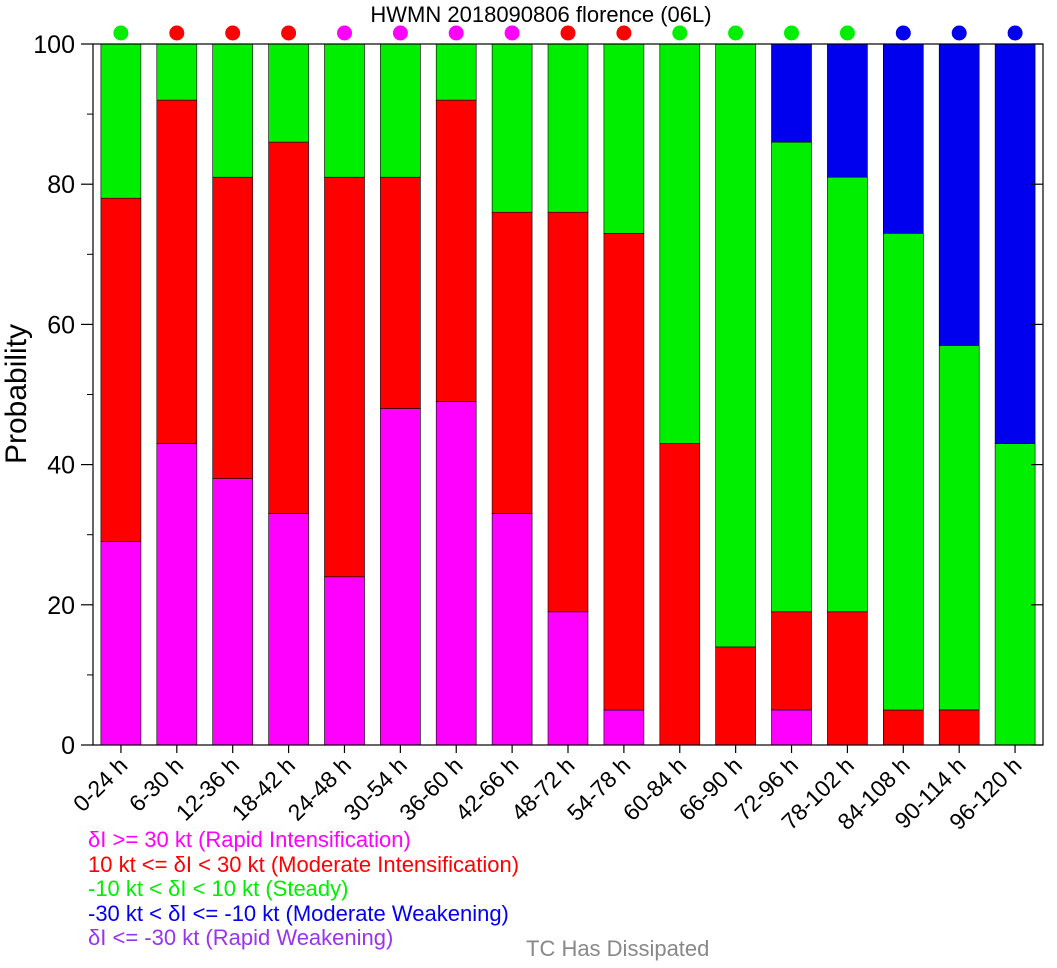 The width and height of the screenshot is (1057, 968). Describe the element at coordinates (16, 394) in the screenshot. I see `y-axis-label: Probability` at that location.